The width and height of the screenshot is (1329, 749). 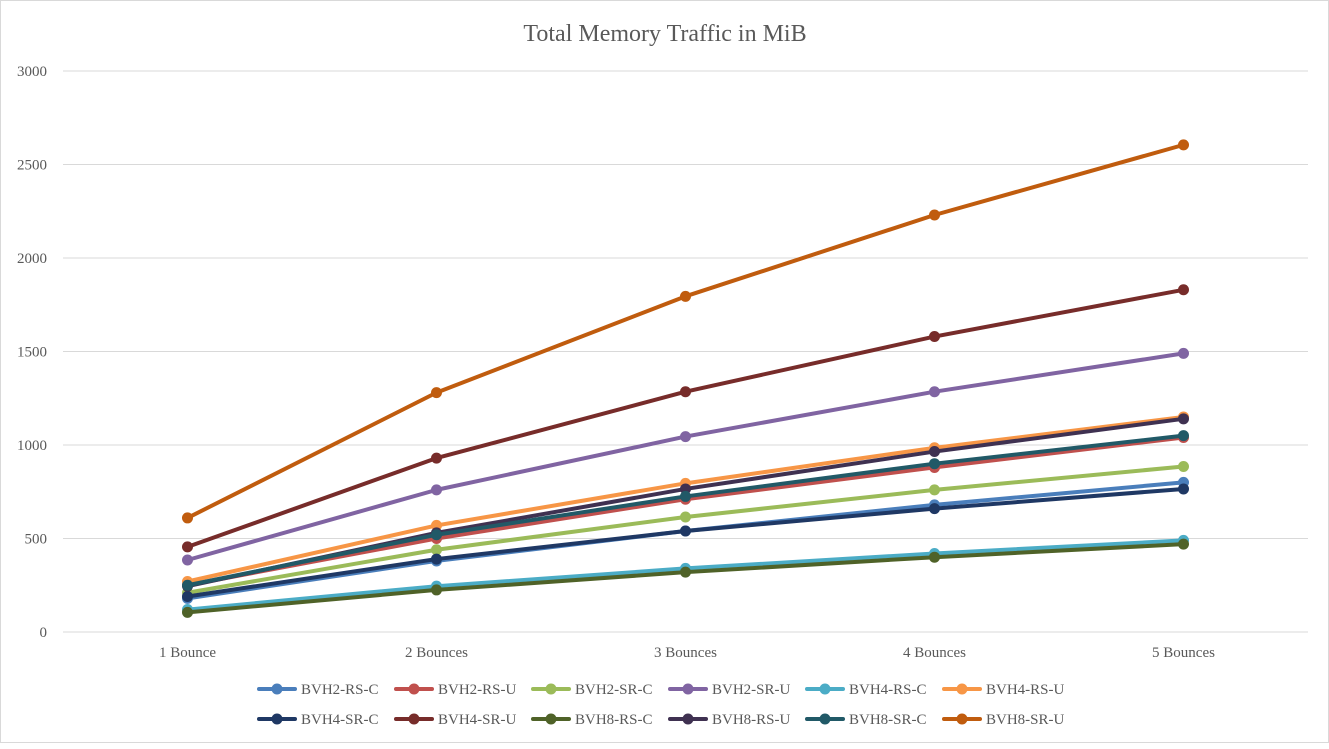 What do you see at coordinates (751, 690) in the screenshot?
I see `legend-label: BVH2-SR-U` at bounding box center [751, 690].